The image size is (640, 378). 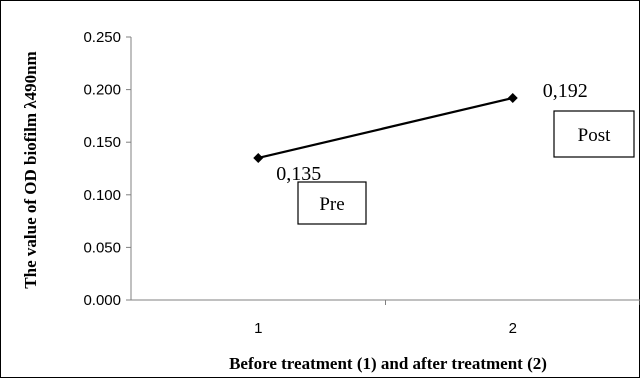 What do you see at coordinates (102, 300) in the screenshot?
I see `y-tick-label: 0.000` at bounding box center [102, 300].